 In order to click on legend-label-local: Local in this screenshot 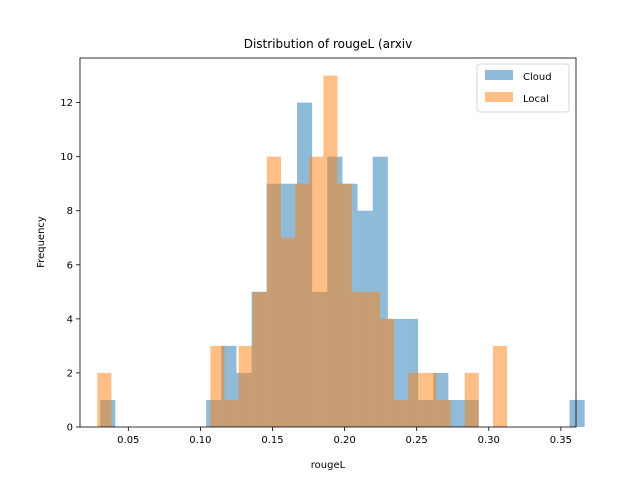, I will do `click(536, 99)`.